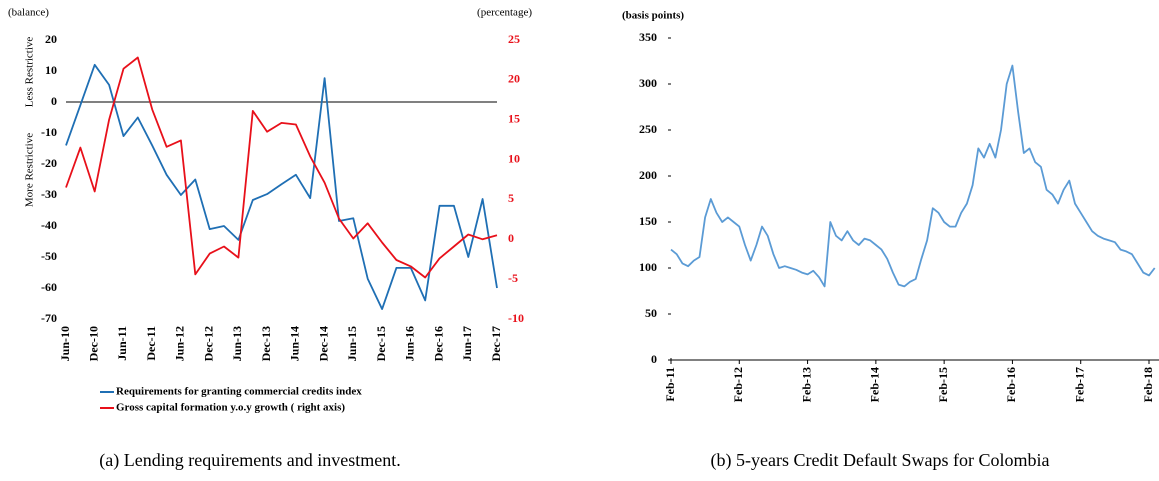  Describe the element at coordinates (648, 175) in the screenshot. I see `y-tick-label: 200` at that location.